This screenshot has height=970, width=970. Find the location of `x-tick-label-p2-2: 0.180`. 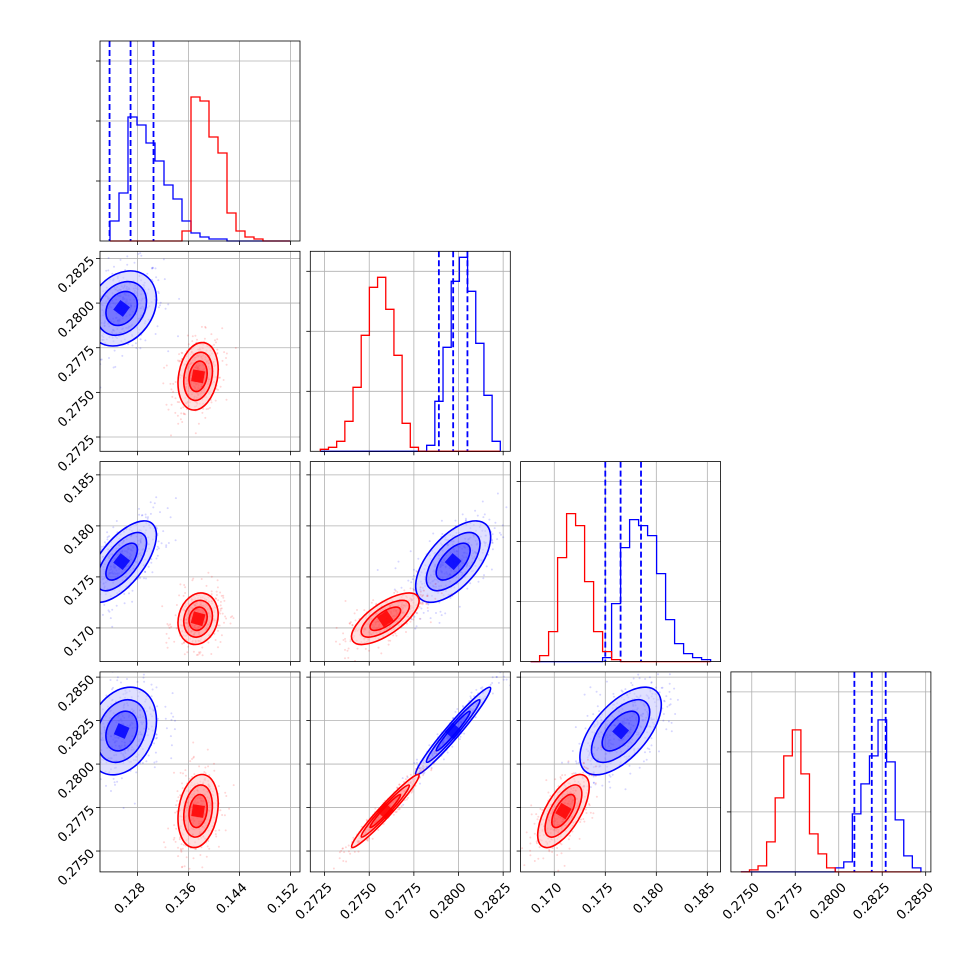

x-tick-label-p2-2: 0.180 is located at coordinates (648, 898).